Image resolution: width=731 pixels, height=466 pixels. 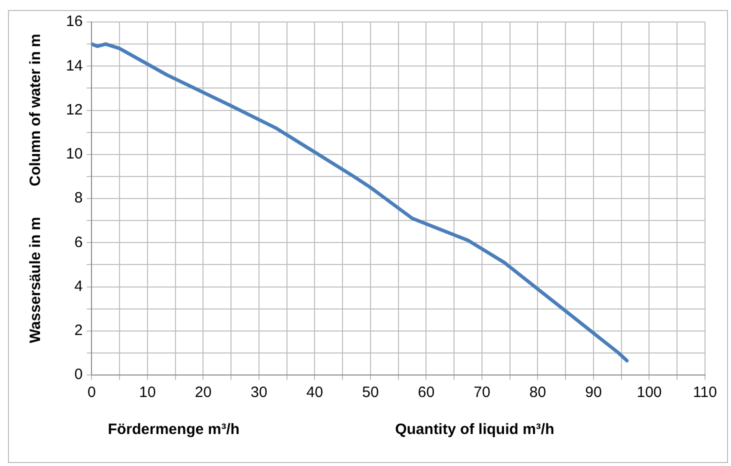 I want to click on x-axis-title: Fördermenge m³/h, so click(x=174, y=429).